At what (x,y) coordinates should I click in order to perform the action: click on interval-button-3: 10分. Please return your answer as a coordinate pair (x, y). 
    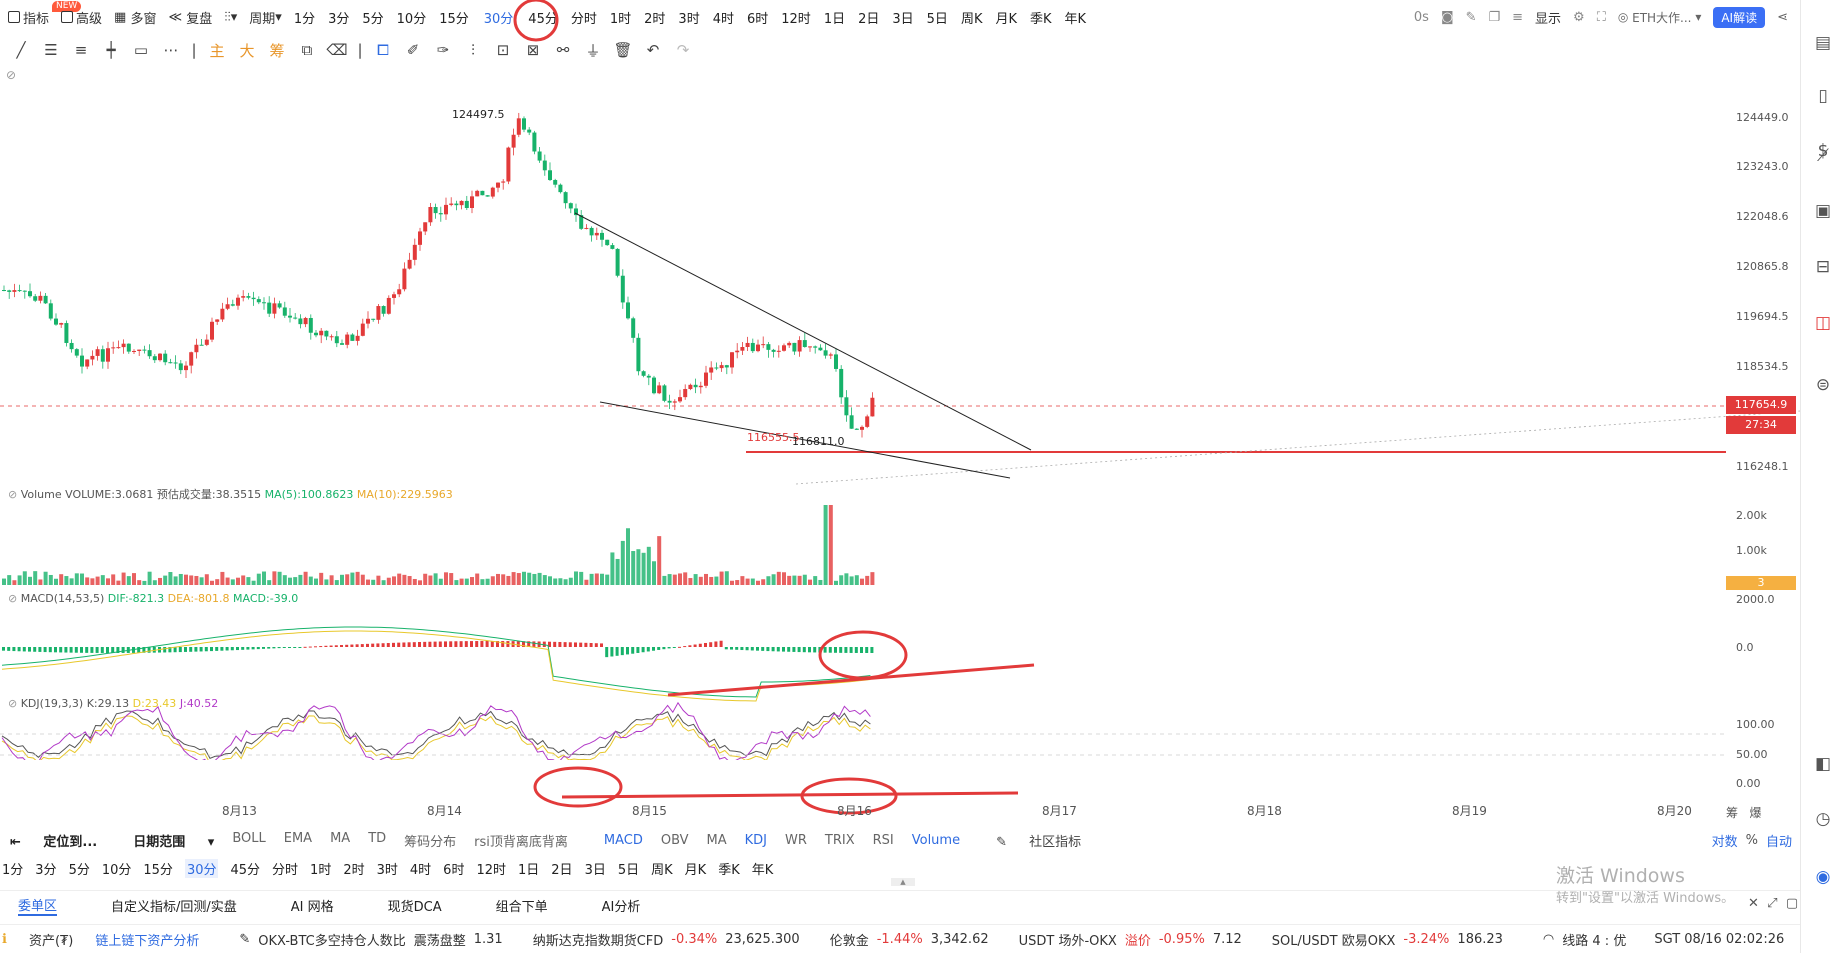
    Looking at the image, I should click on (411, 19).